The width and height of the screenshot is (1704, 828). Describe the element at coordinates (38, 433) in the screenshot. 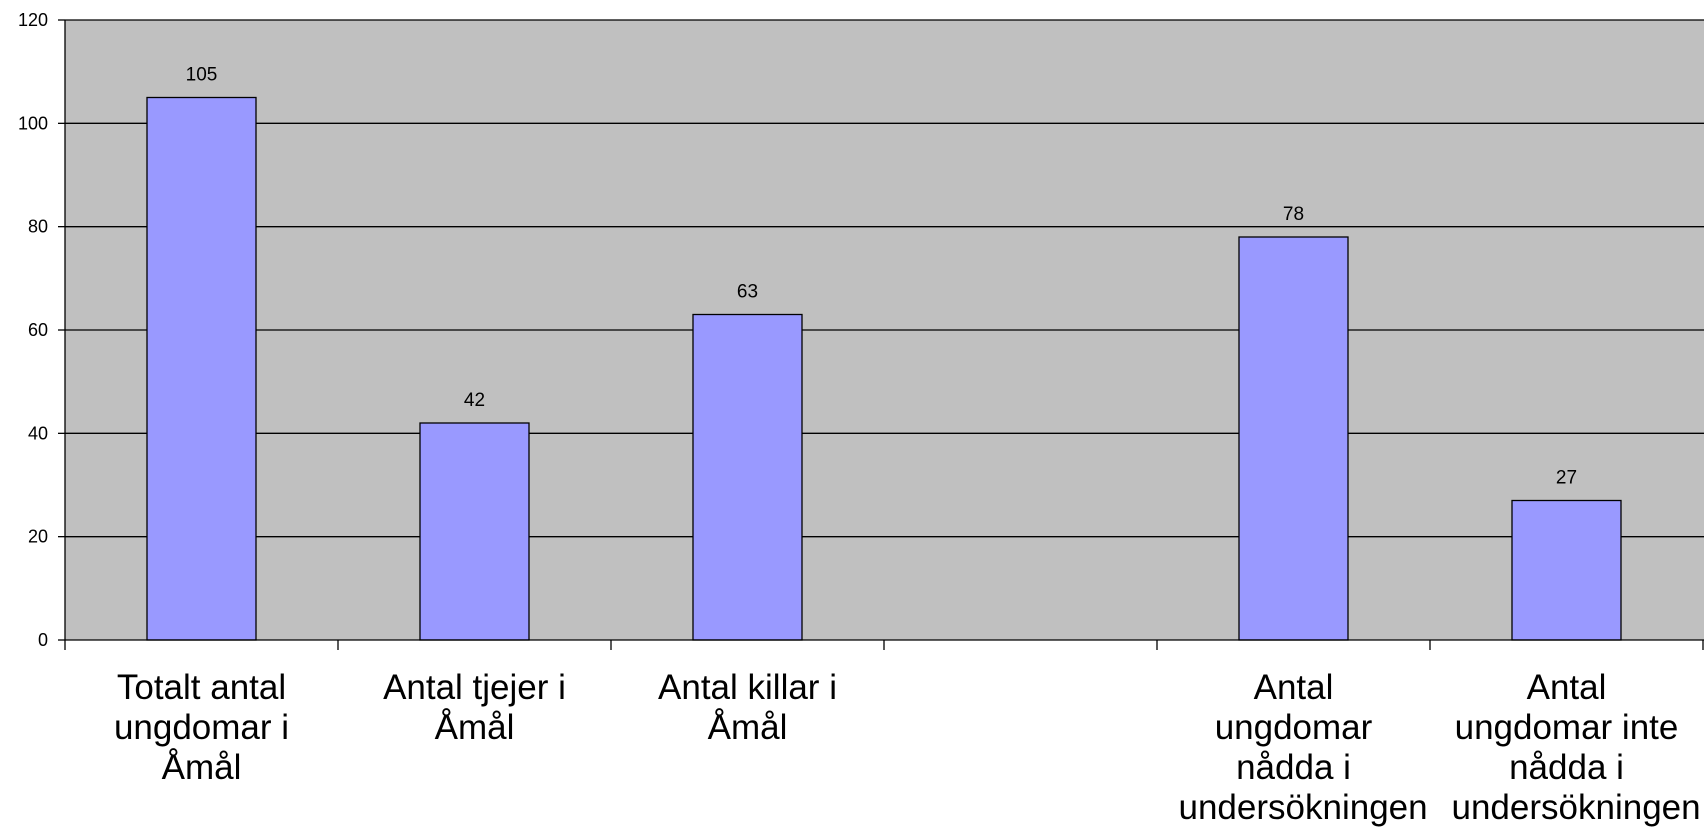

I see `y-tick-label: 40` at that location.